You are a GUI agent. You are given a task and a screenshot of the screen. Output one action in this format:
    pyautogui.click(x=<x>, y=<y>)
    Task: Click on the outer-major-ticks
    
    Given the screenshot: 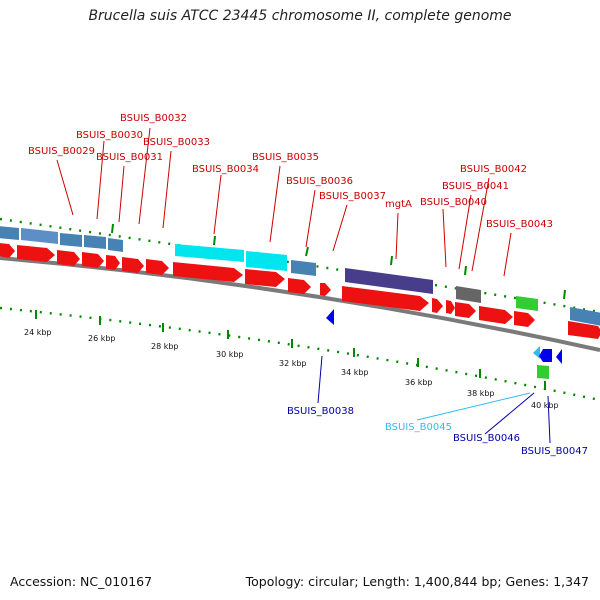 What is the action you would take?
    pyautogui.click(x=338, y=261)
    